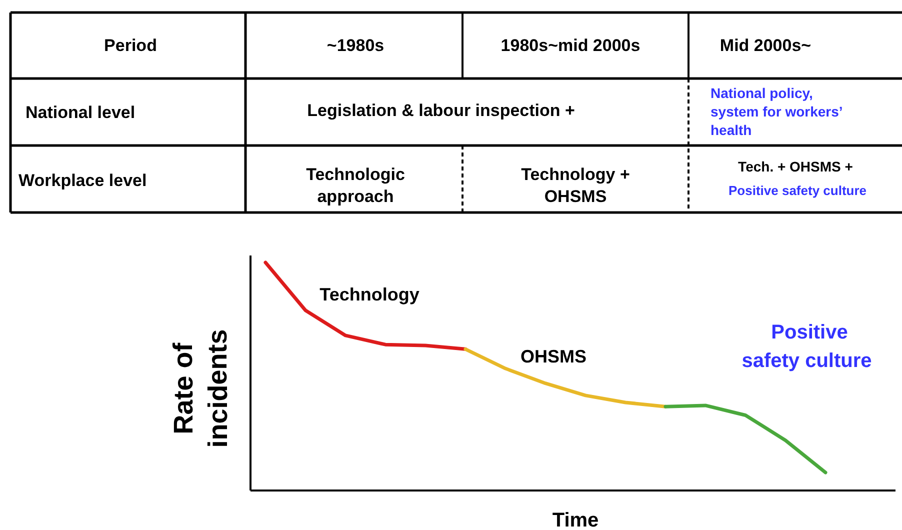  I want to click on text: Mid 2000s~, so click(766, 45).